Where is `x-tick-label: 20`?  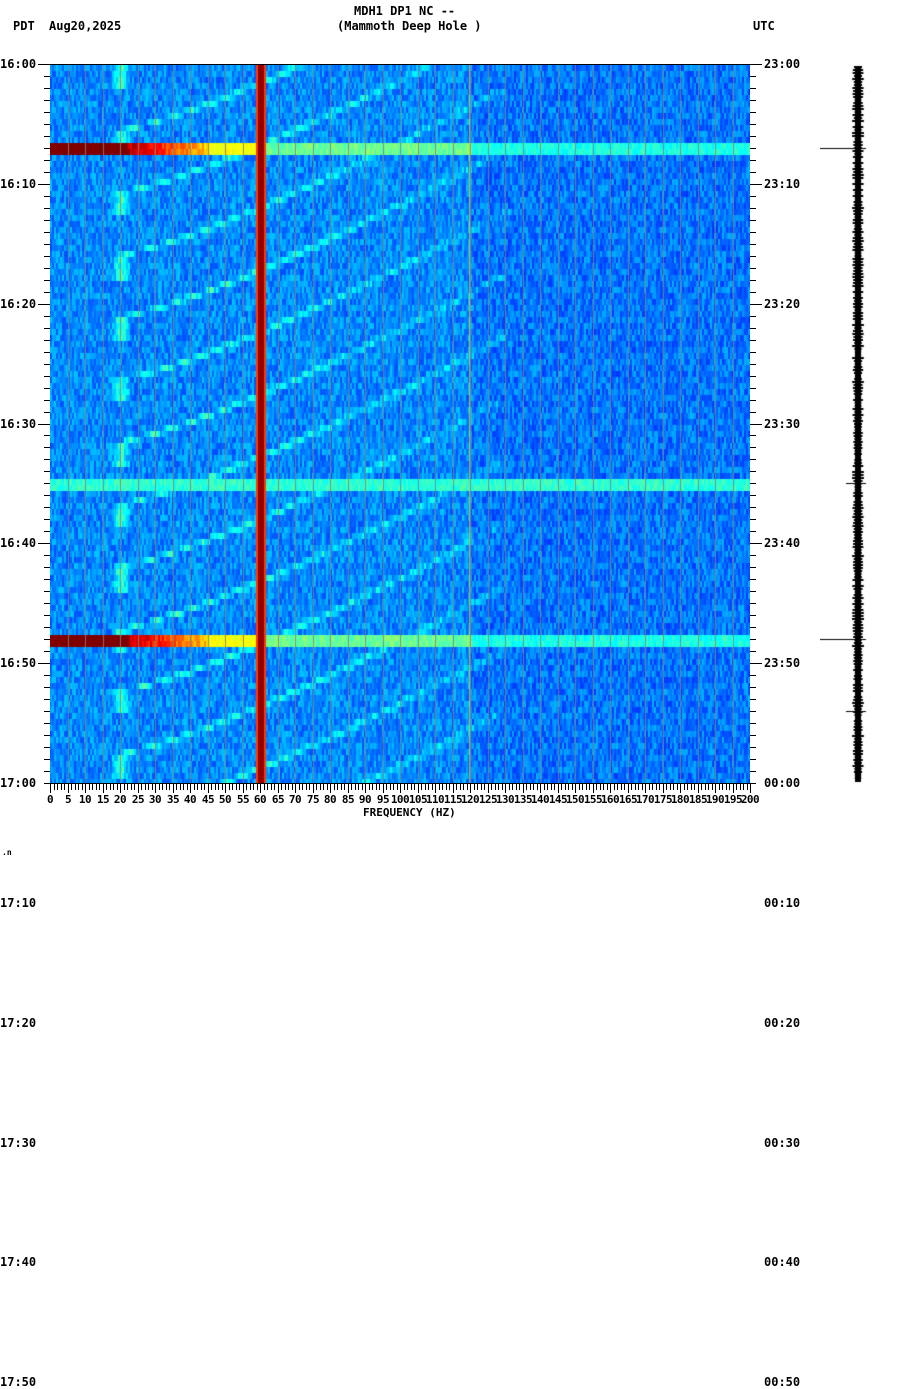 x-tick-label: 20 is located at coordinates (120, 799).